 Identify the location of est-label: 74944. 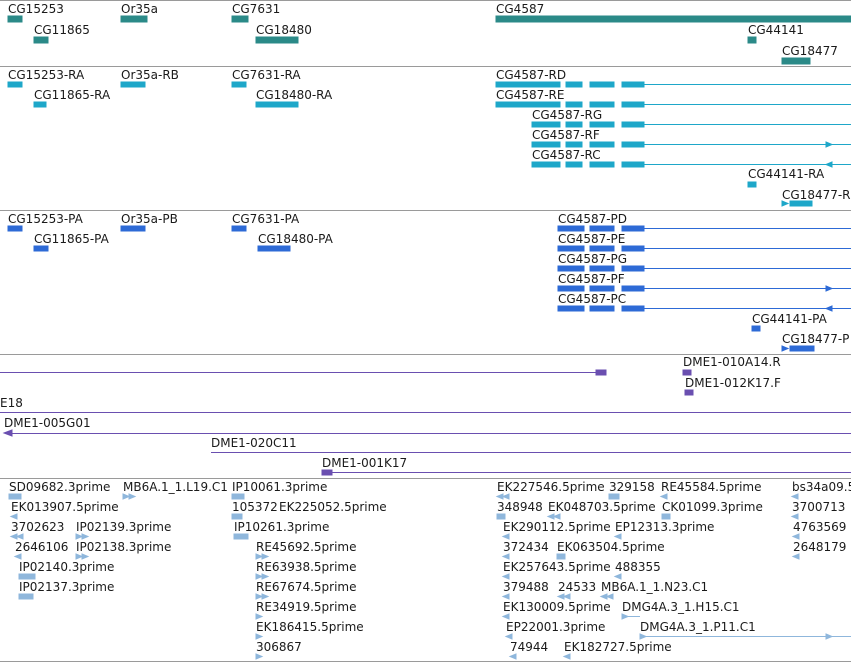
(529, 647).